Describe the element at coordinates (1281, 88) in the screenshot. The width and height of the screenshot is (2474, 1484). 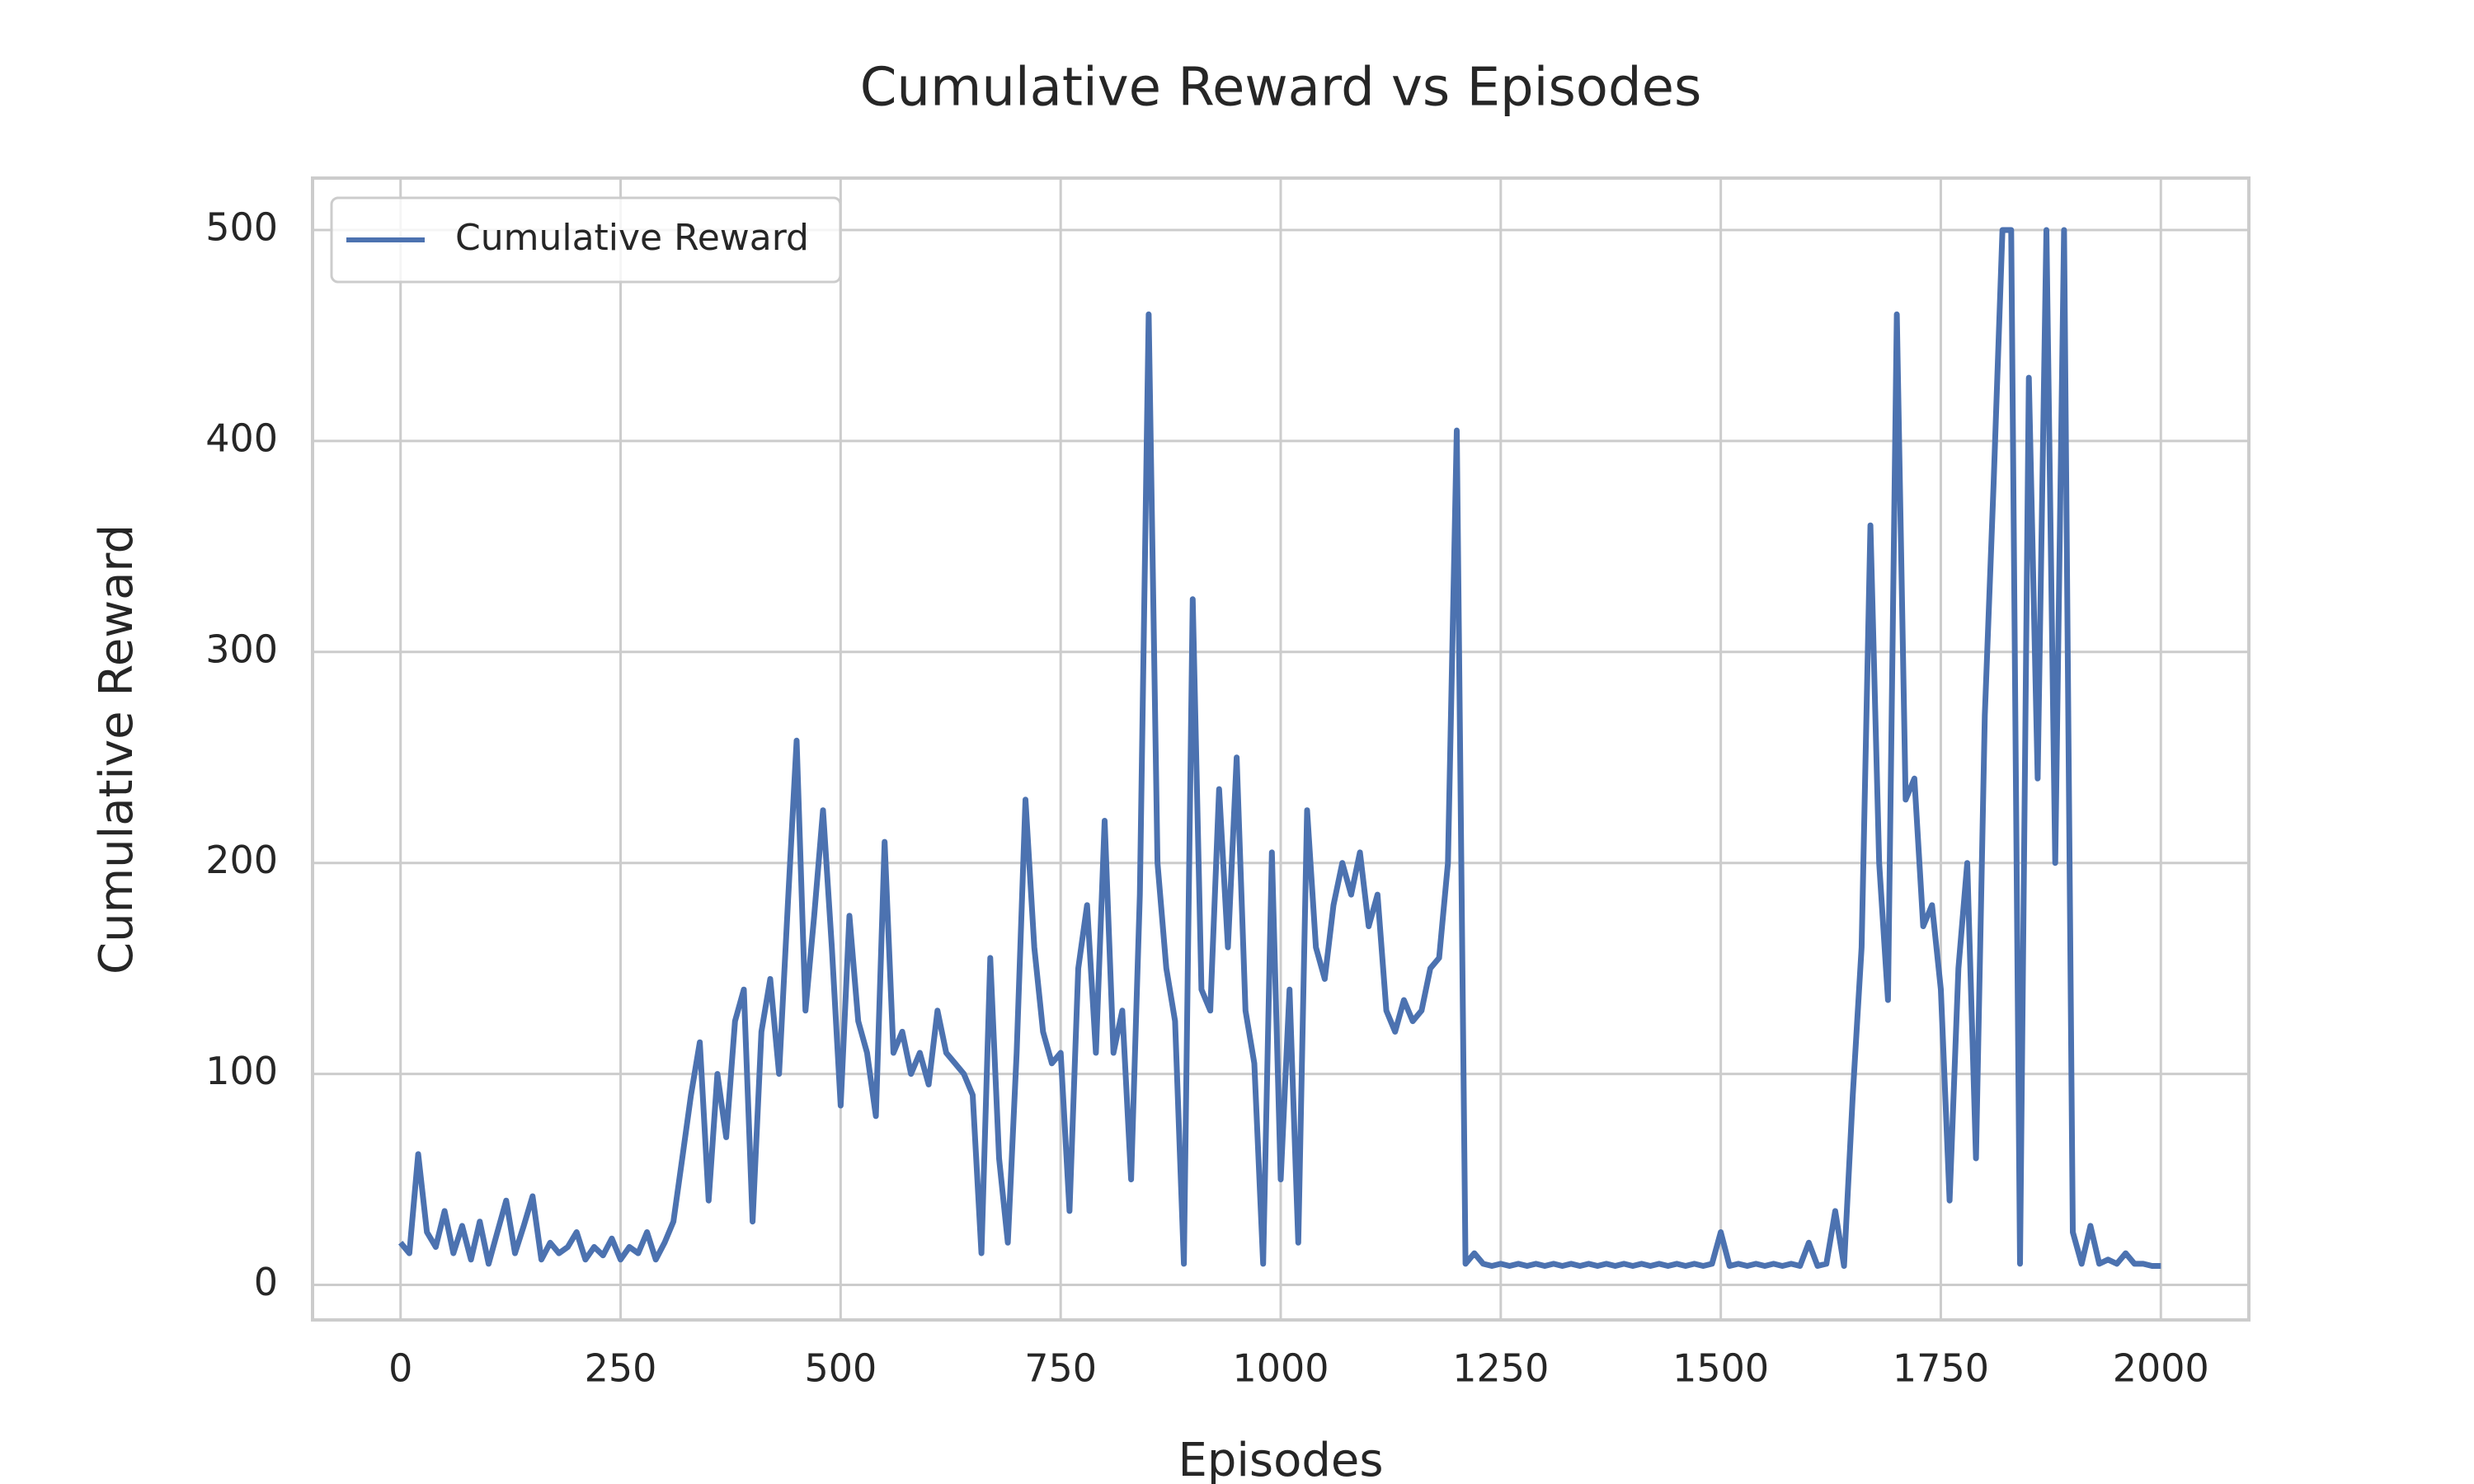
I see `chart-title: Cumulative Reward vs Episodes` at that location.